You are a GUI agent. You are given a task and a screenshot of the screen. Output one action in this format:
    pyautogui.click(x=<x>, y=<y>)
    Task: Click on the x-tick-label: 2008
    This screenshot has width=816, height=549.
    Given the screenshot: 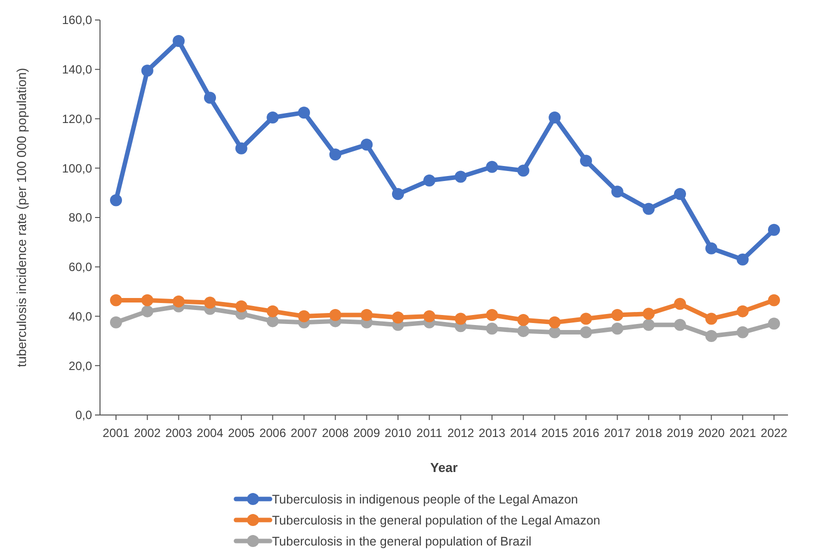 What is the action you would take?
    pyautogui.click(x=336, y=433)
    